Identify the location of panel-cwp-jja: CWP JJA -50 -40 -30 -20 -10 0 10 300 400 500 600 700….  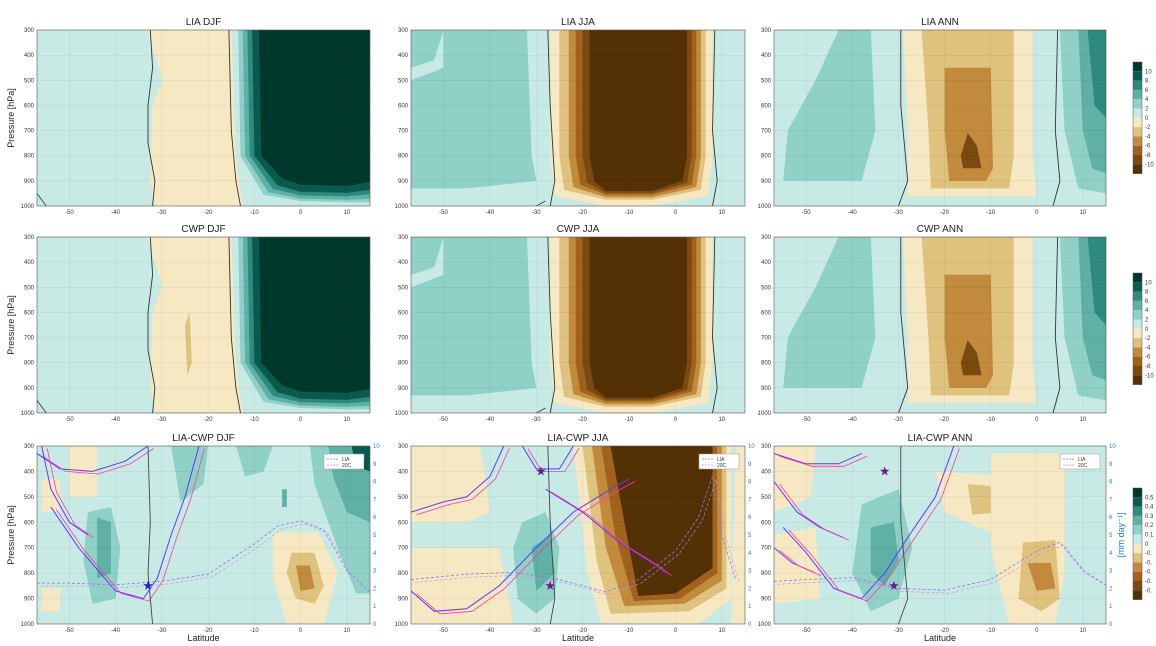
(570, 323).